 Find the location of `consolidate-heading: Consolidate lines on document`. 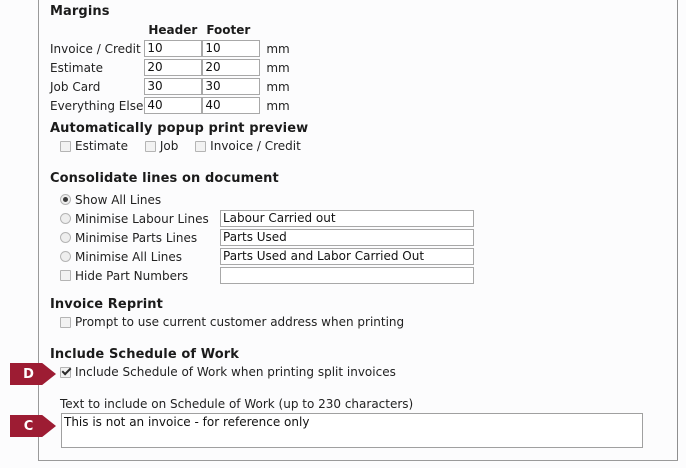

consolidate-heading: Consolidate lines on document is located at coordinates (164, 178).